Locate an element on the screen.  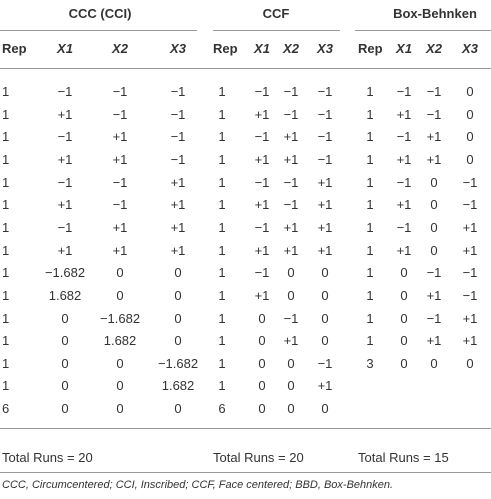
cell: 6 is located at coordinates (6, 409).